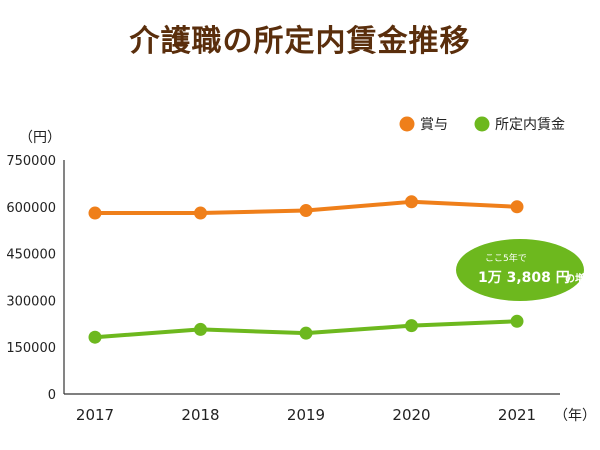  I want to click on chart-title: 介護職の所定内賃金推移, so click(300, 41).